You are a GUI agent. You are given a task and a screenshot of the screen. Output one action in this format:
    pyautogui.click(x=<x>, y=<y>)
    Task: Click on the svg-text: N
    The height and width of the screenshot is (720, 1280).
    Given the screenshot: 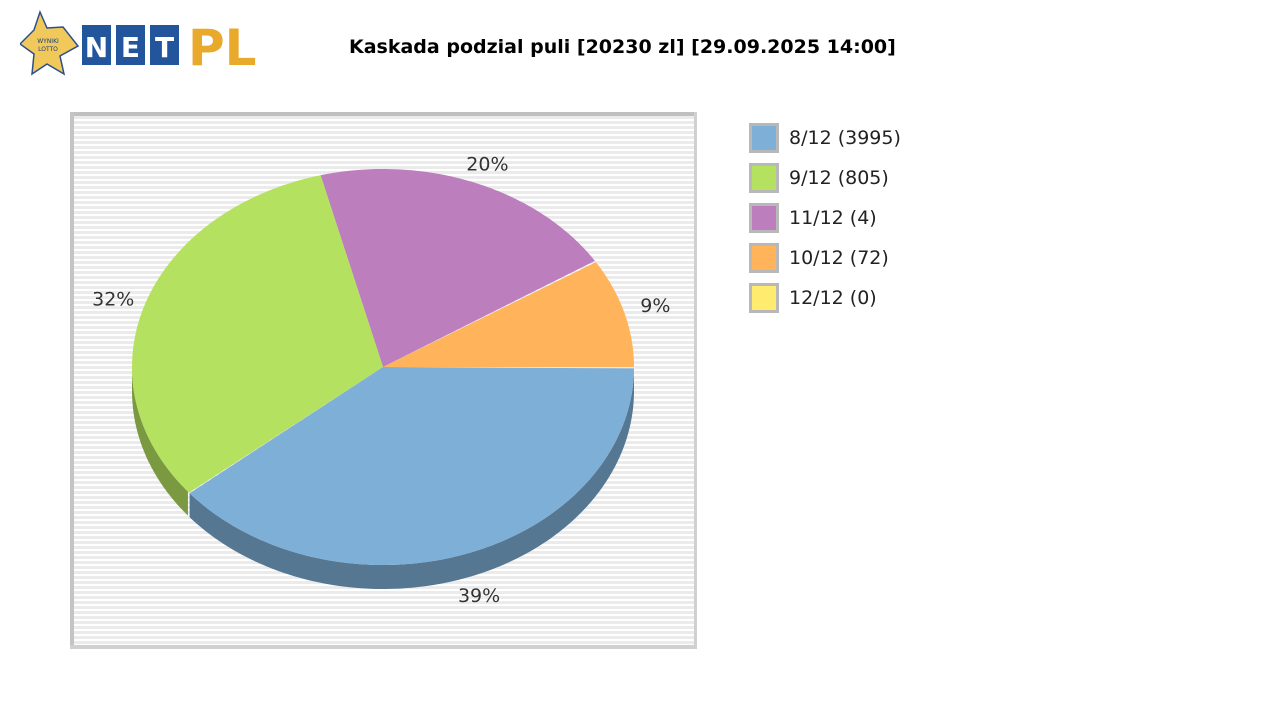 What is the action you would take?
    pyautogui.click(x=96, y=47)
    